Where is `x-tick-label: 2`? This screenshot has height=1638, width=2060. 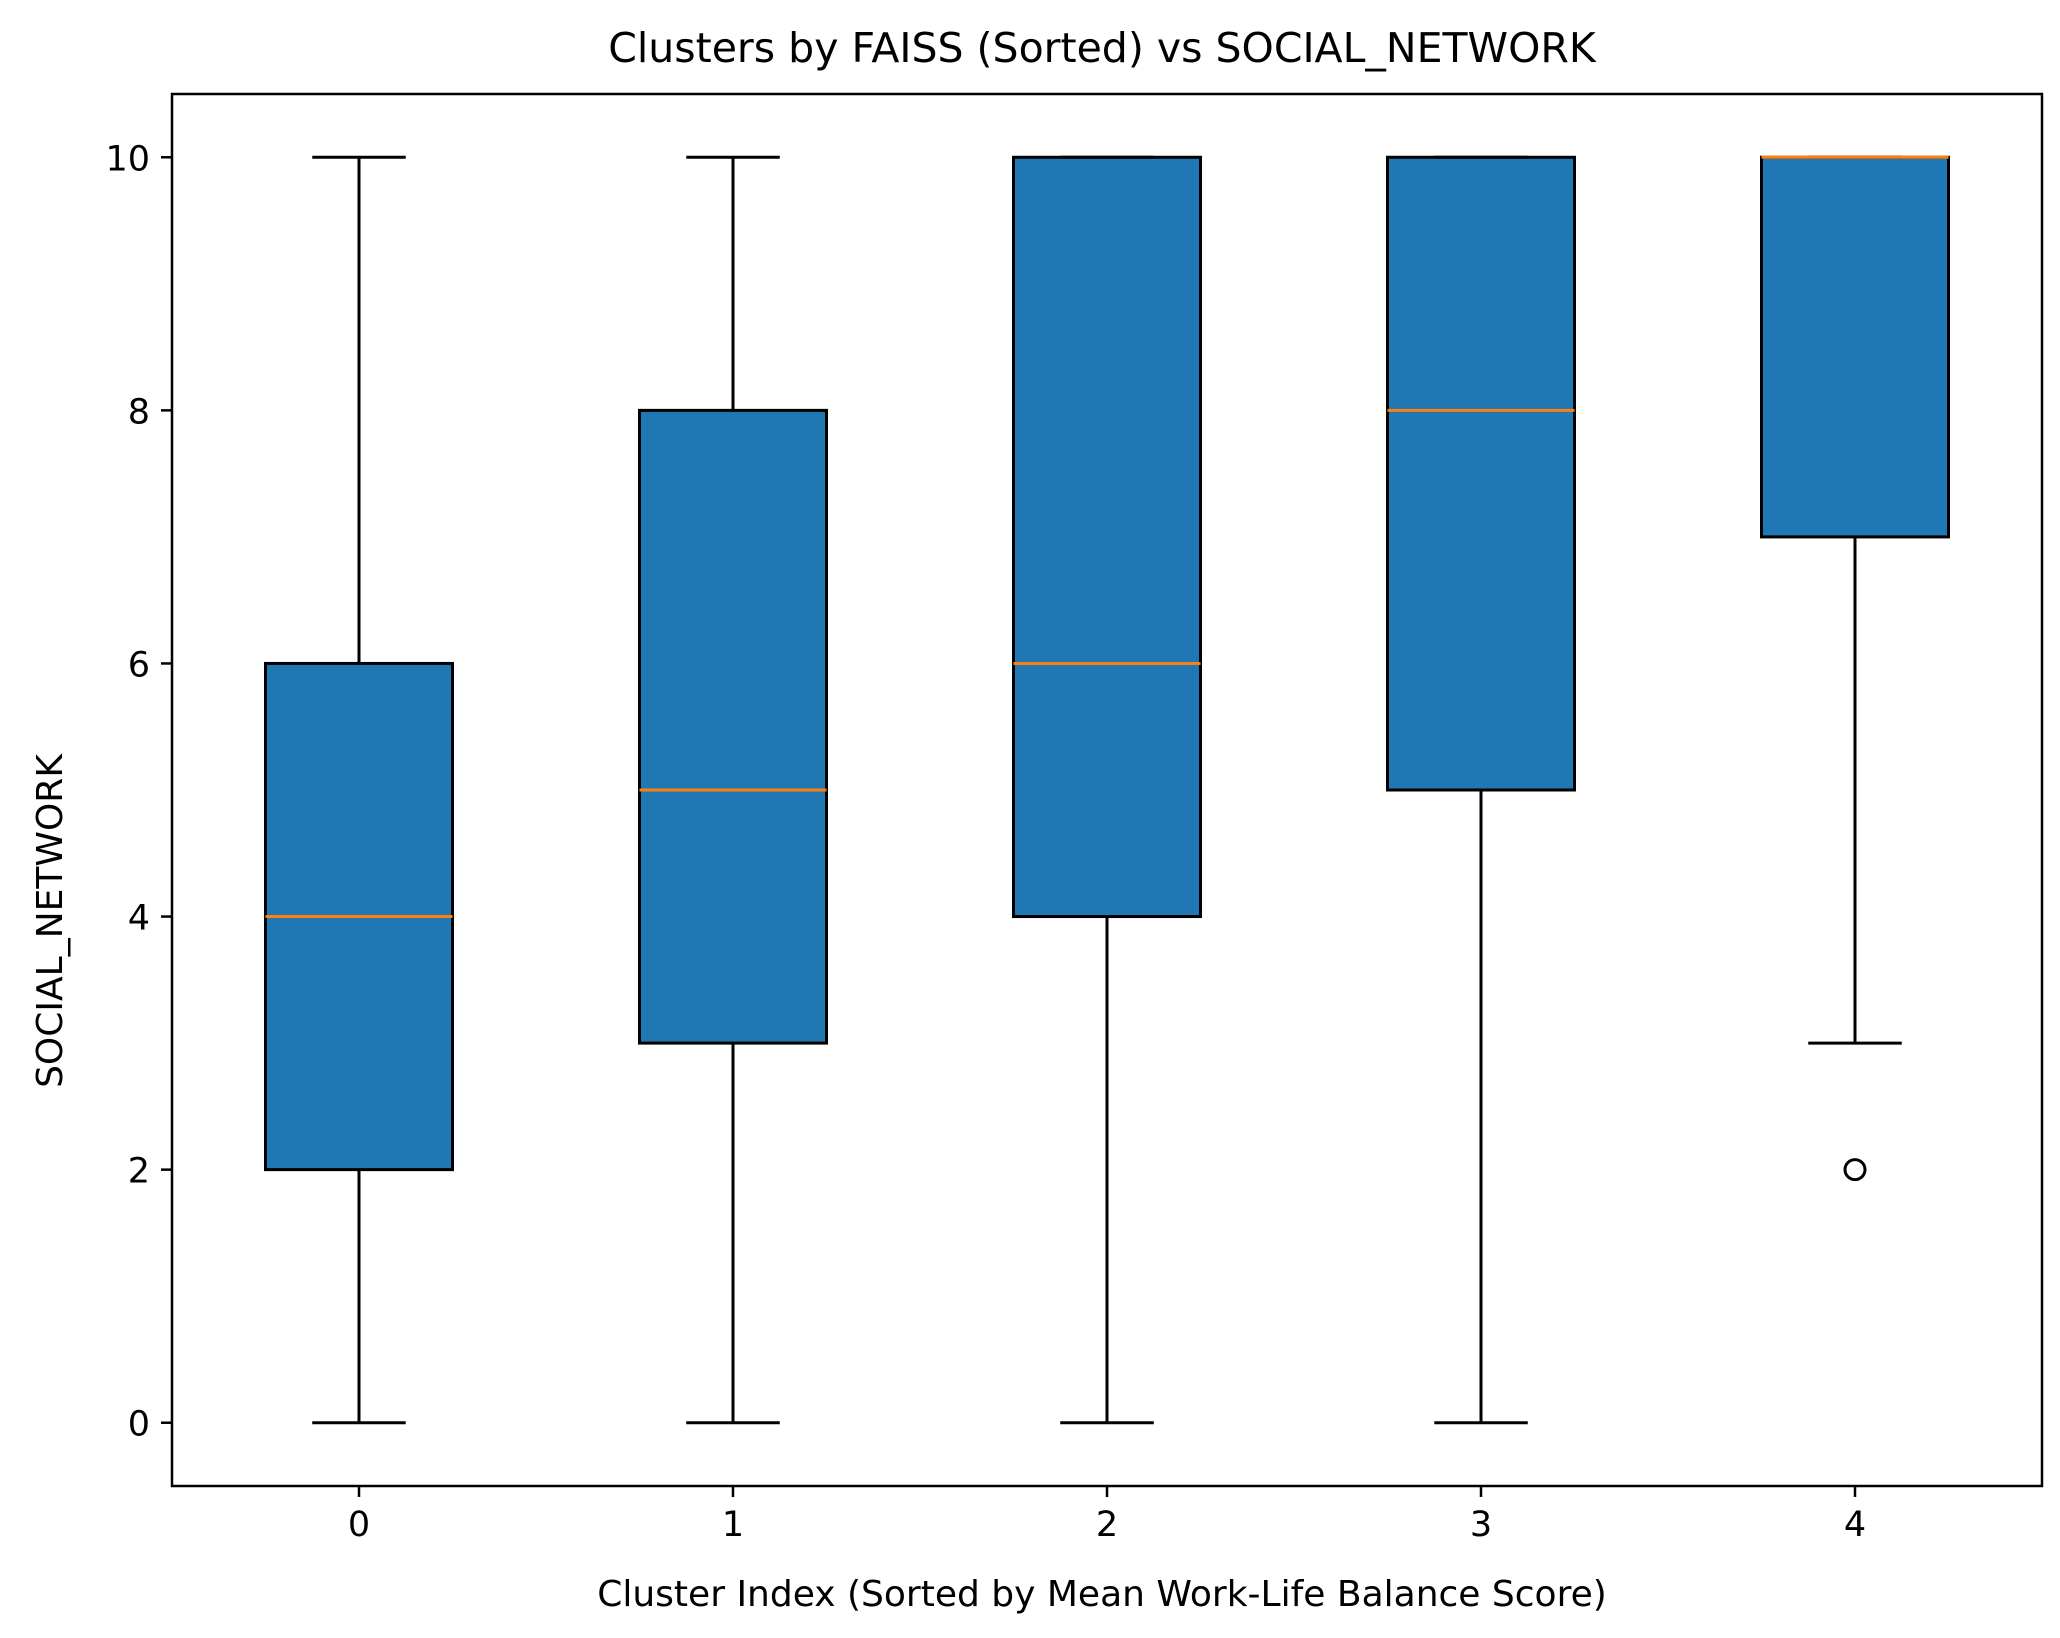
x-tick-label: 2 is located at coordinates (1107, 1525).